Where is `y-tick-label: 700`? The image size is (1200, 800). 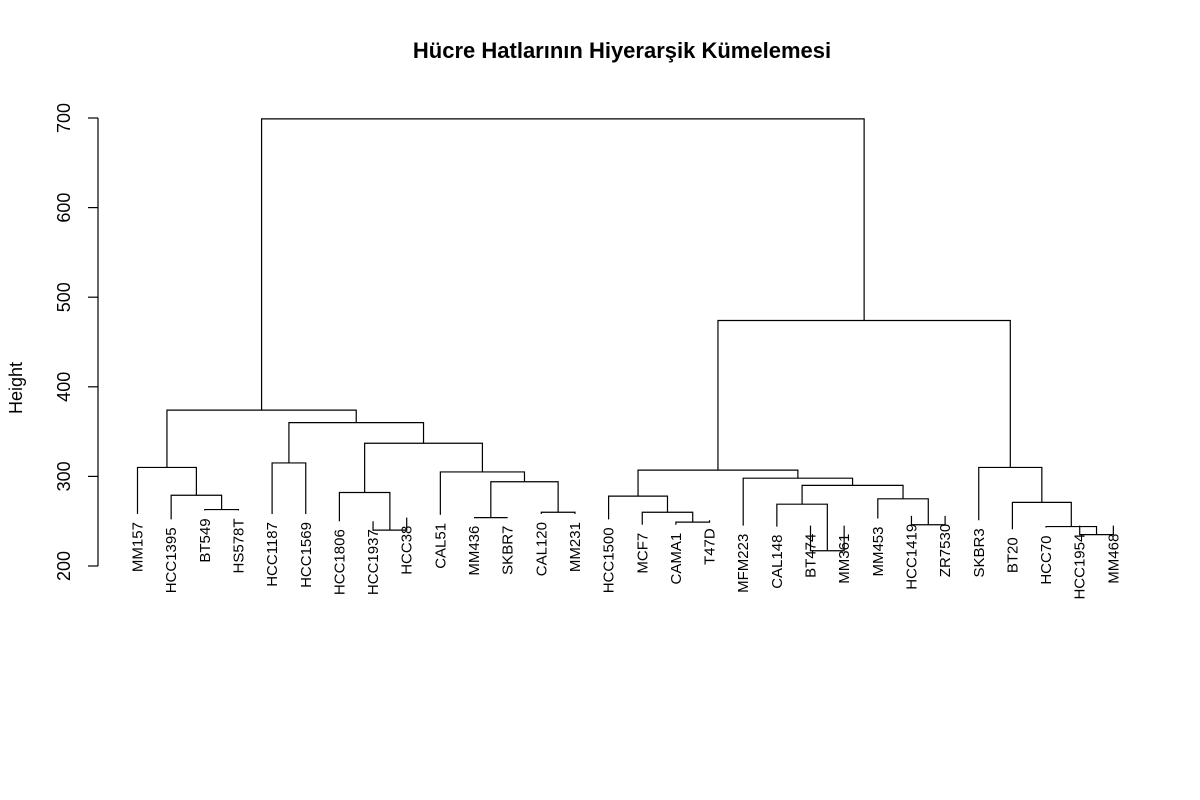
y-tick-label: 700 is located at coordinates (64, 118).